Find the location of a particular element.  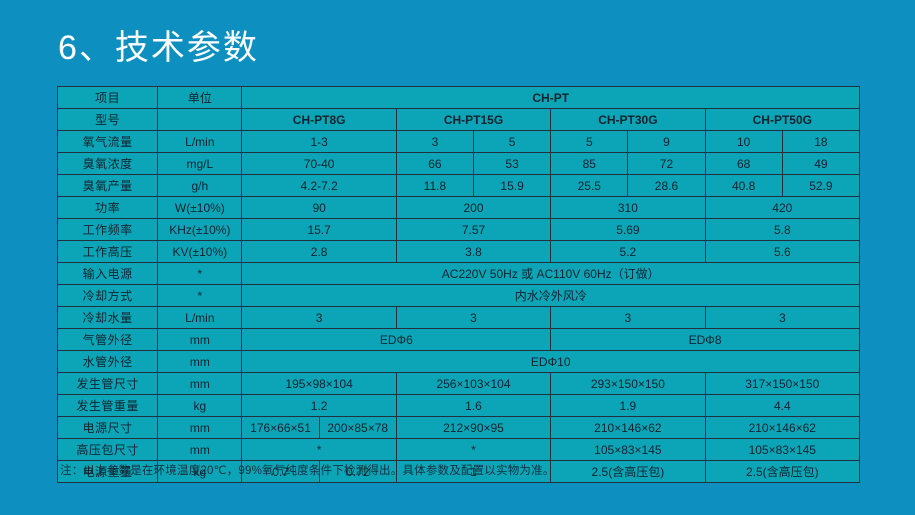

cell: EDΦ8 is located at coordinates (705, 339).